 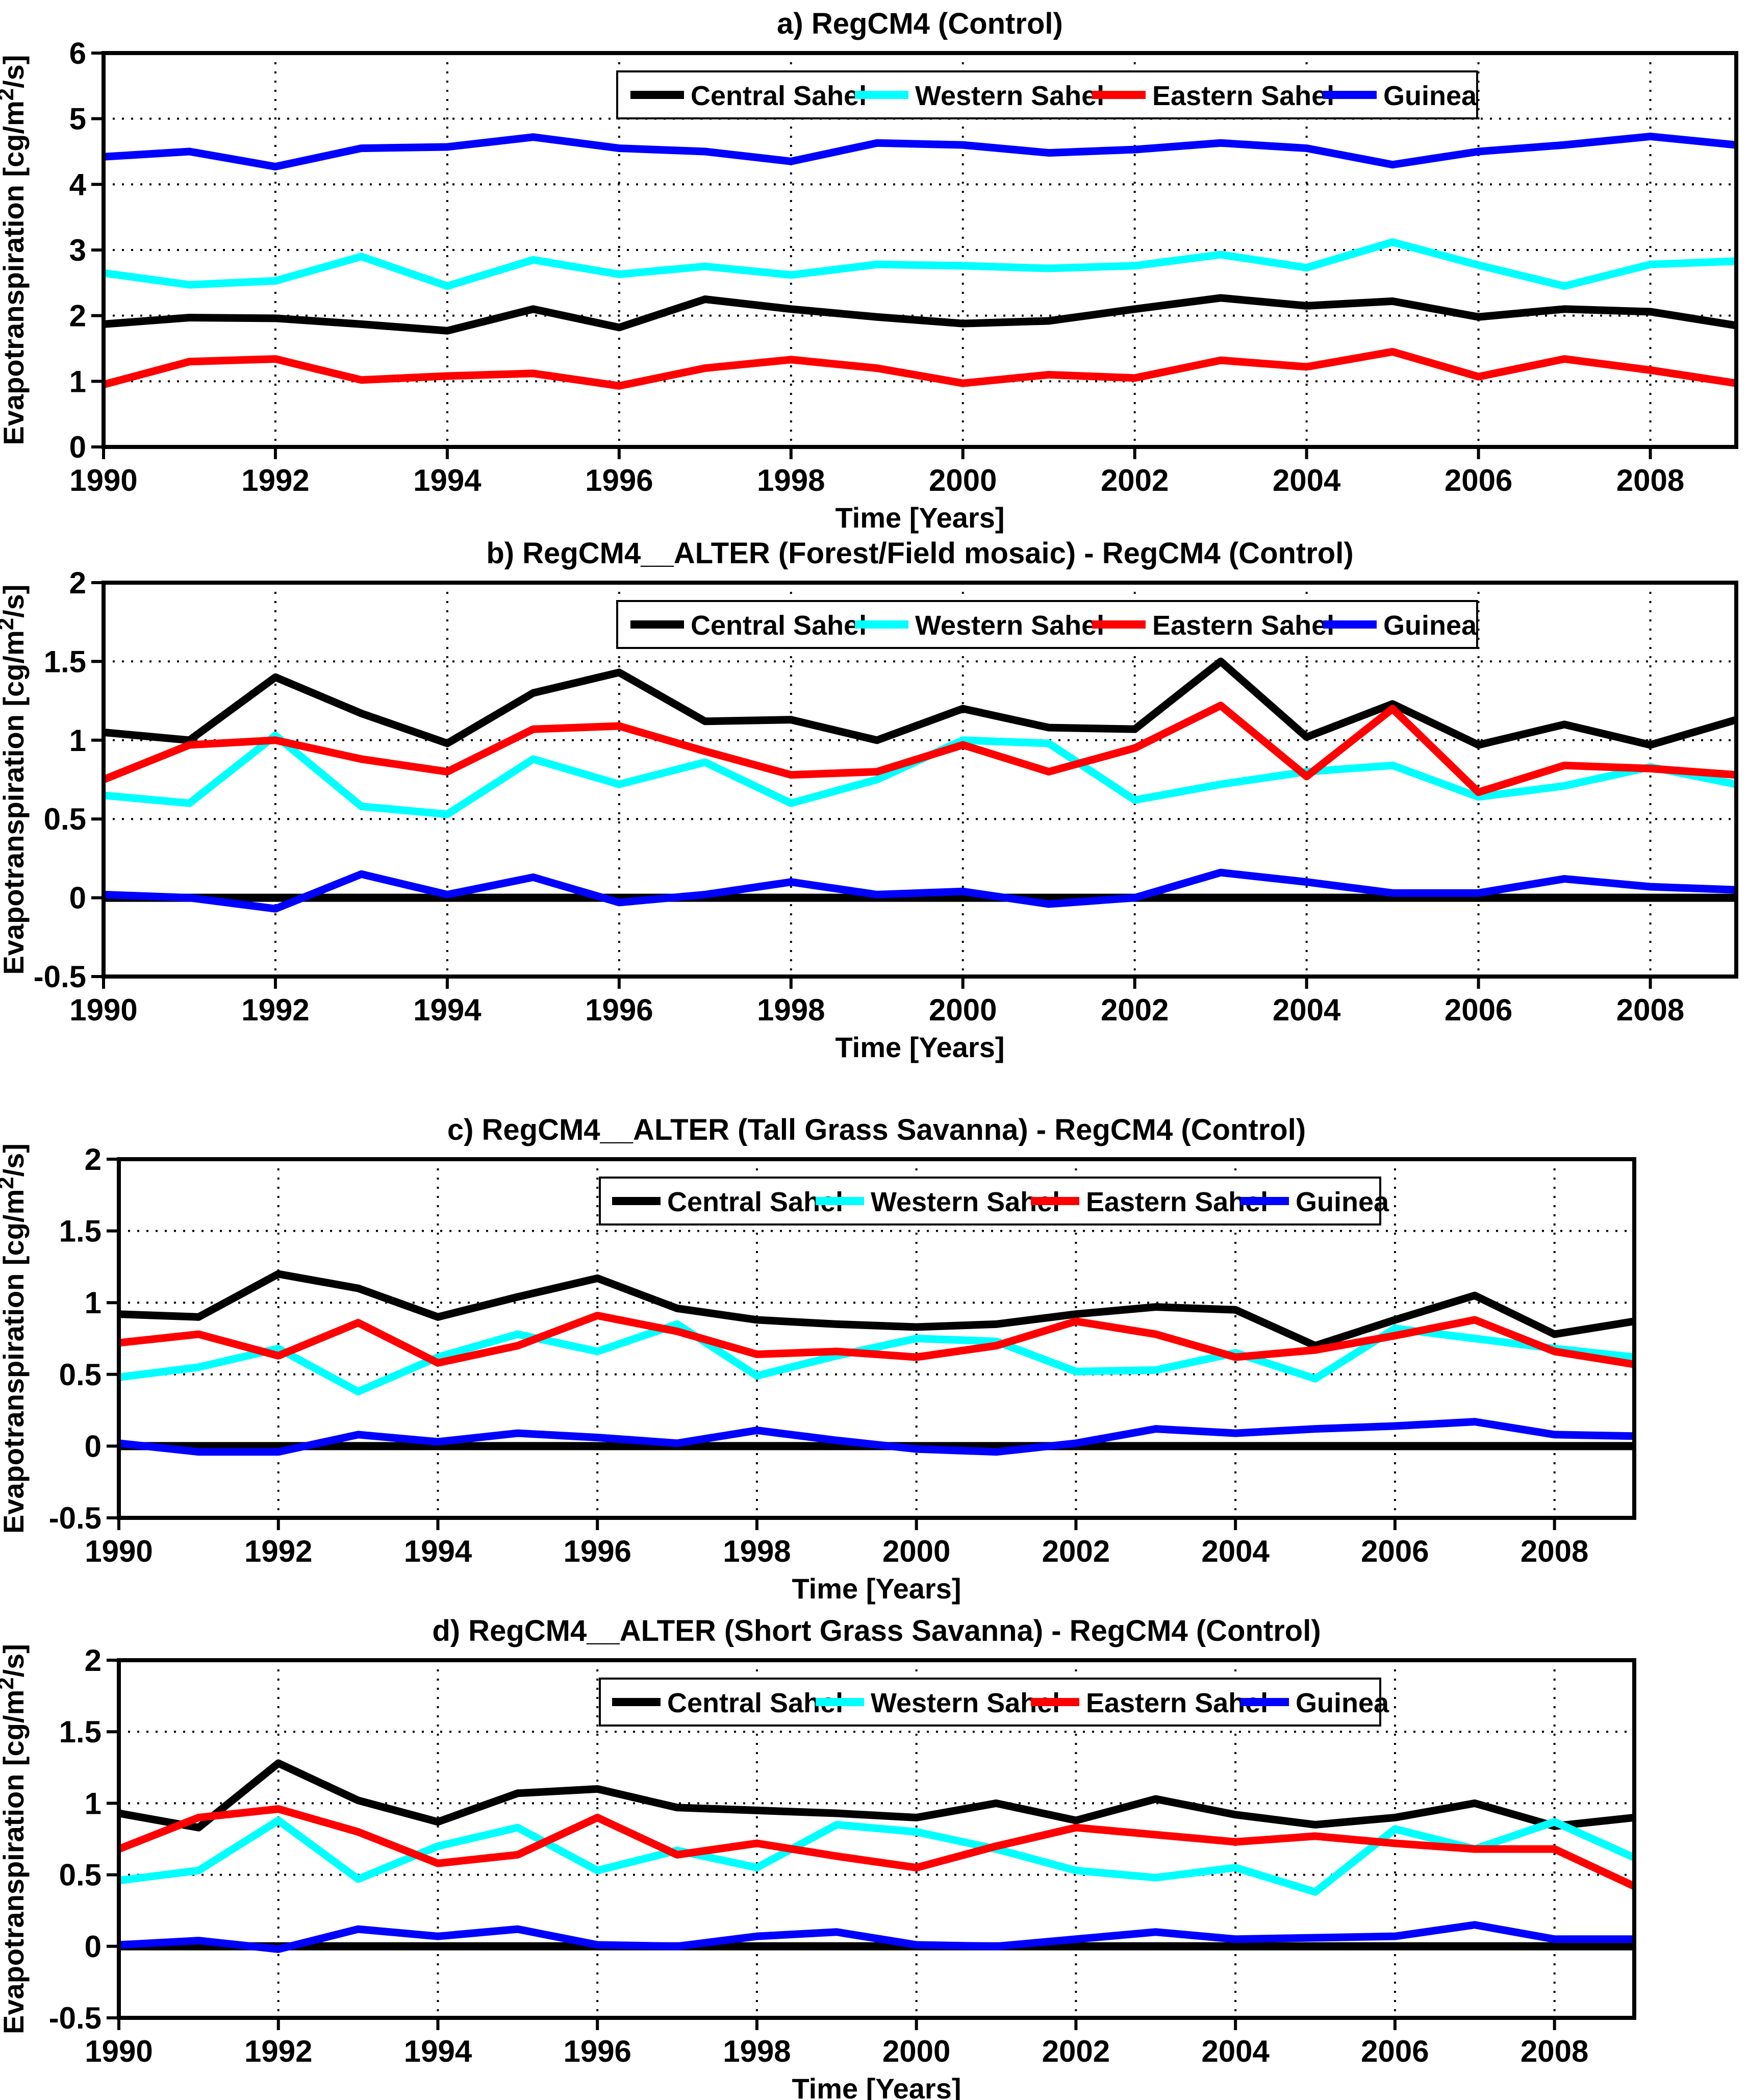 What do you see at coordinates (920, 23) in the screenshot?
I see `panel-title: a) RegCM4 (Control)` at bounding box center [920, 23].